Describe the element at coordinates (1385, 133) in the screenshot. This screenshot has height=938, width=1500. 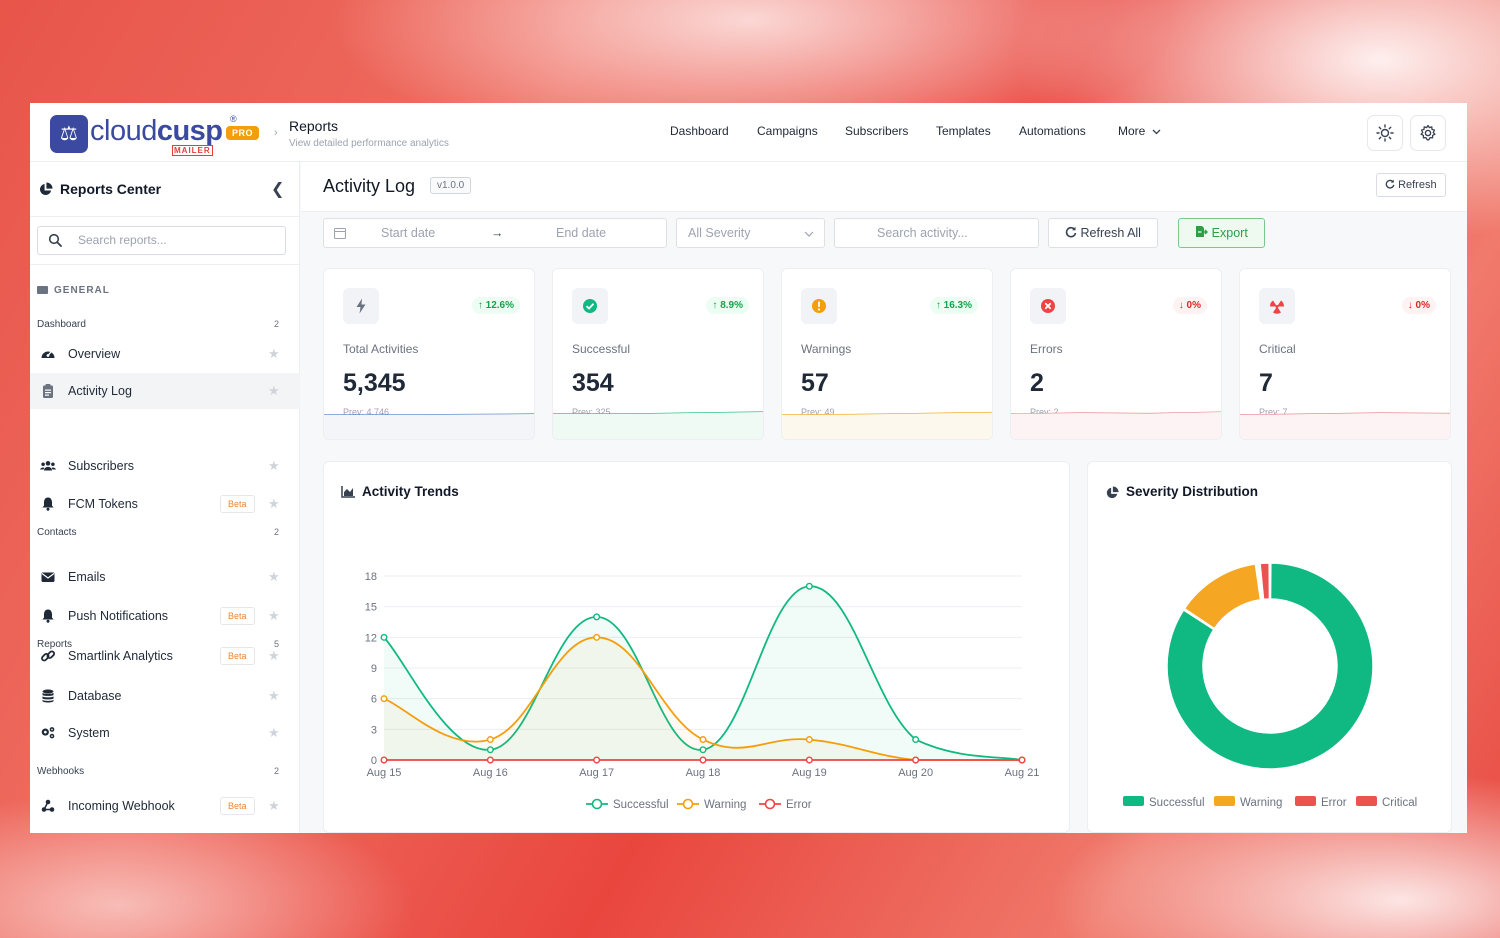
I see `theme-toggle-button` at that location.